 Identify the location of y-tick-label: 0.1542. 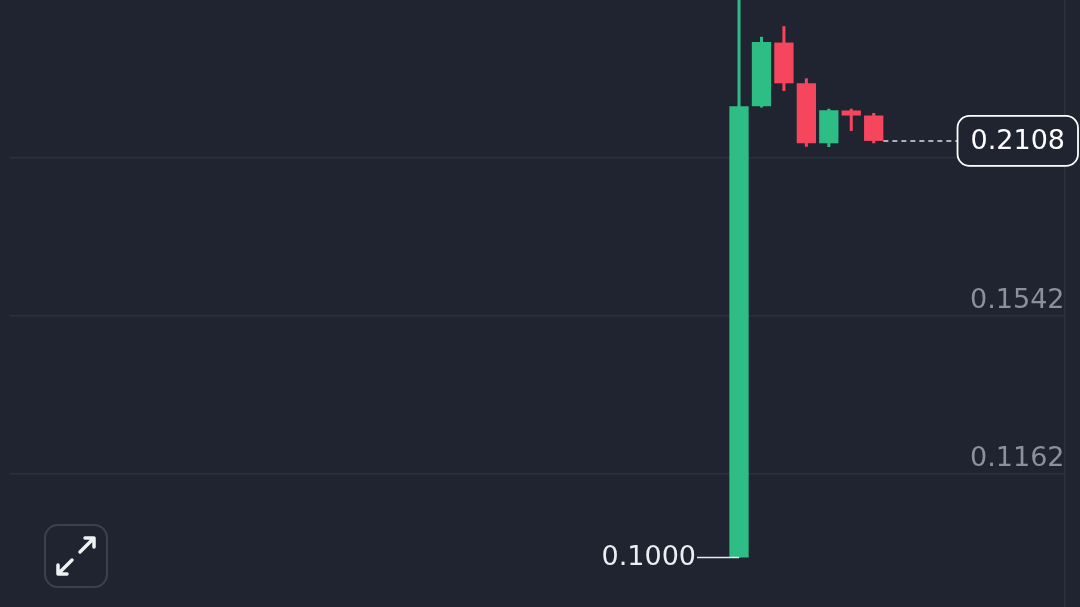
(1017, 298).